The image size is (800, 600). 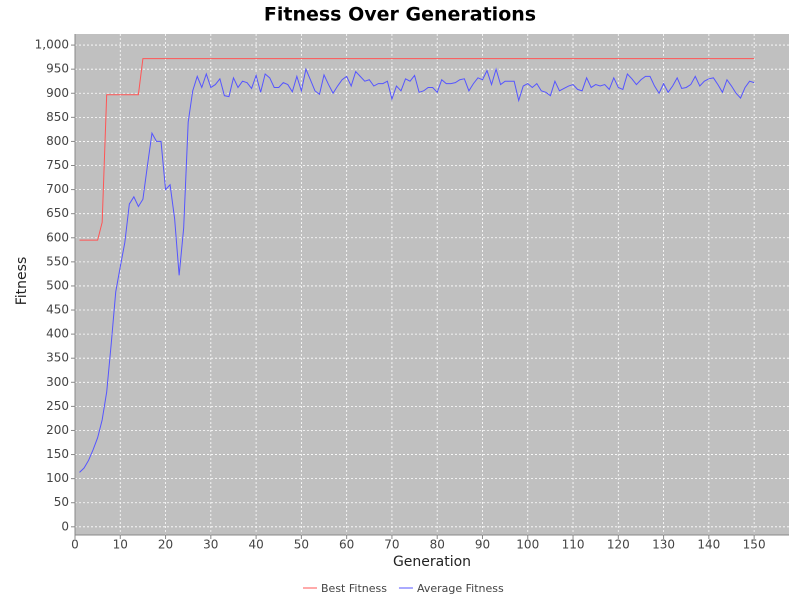 What do you see at coordinates (57, 406) in the screenshot?
I see `y-tick-label: 250` at bounding box center [57, 406].